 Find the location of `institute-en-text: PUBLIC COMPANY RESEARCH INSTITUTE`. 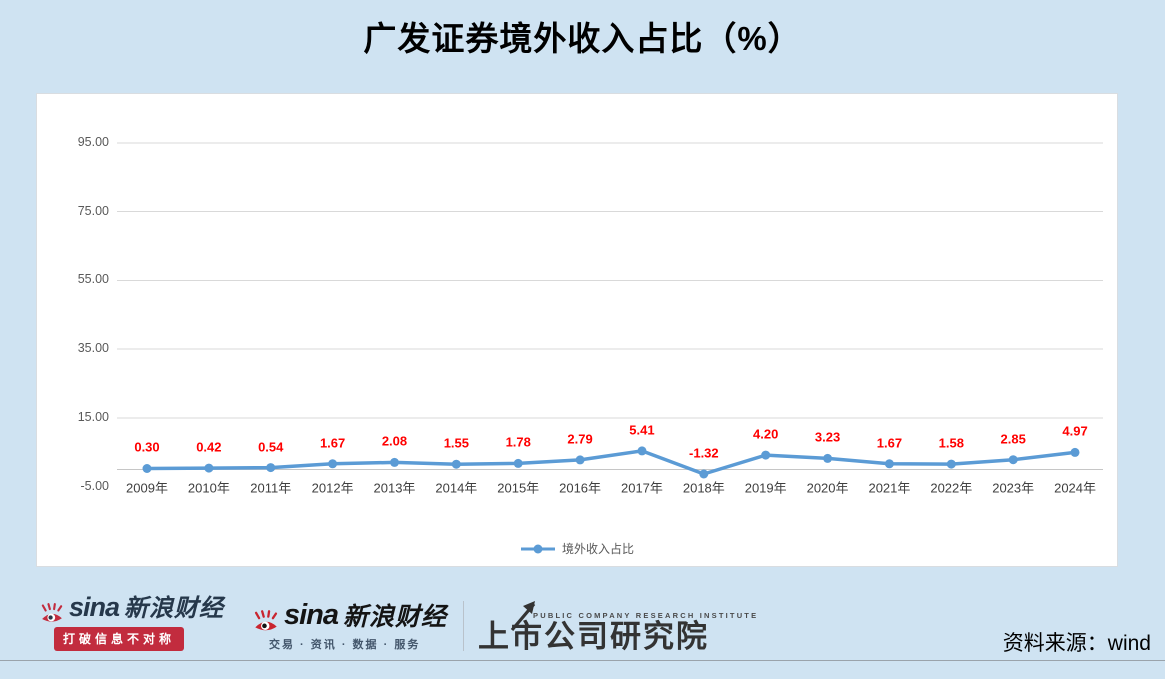

institute-en-text: PUBLIC COMPANY RESEARCH INSTITUTE is located at coordinates (646, 615).